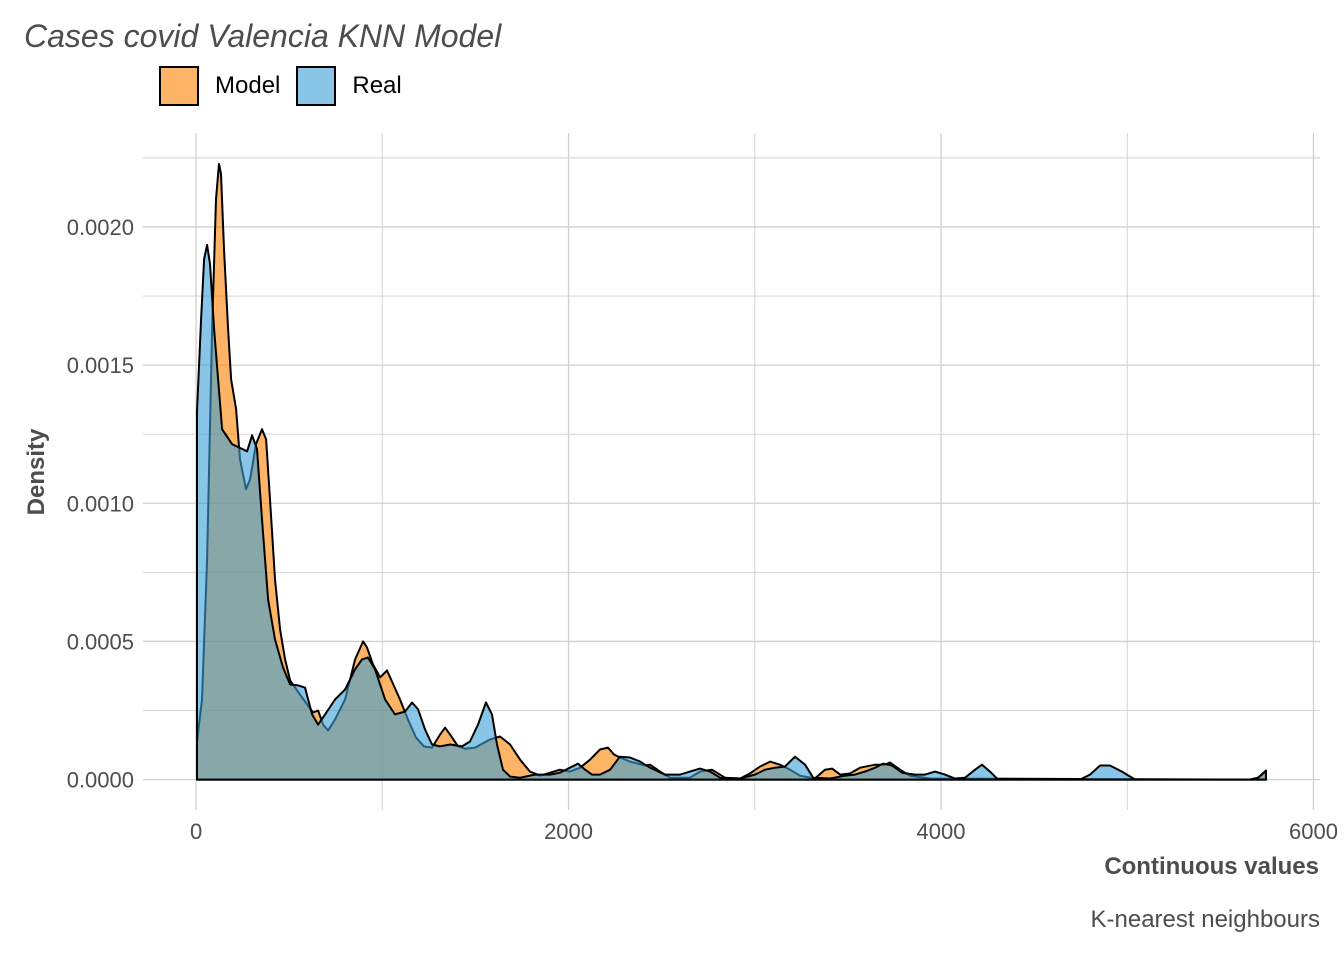 The image size is (1344, 960). I want to click on y-tick-label: 0.0020, so click(100, 227).